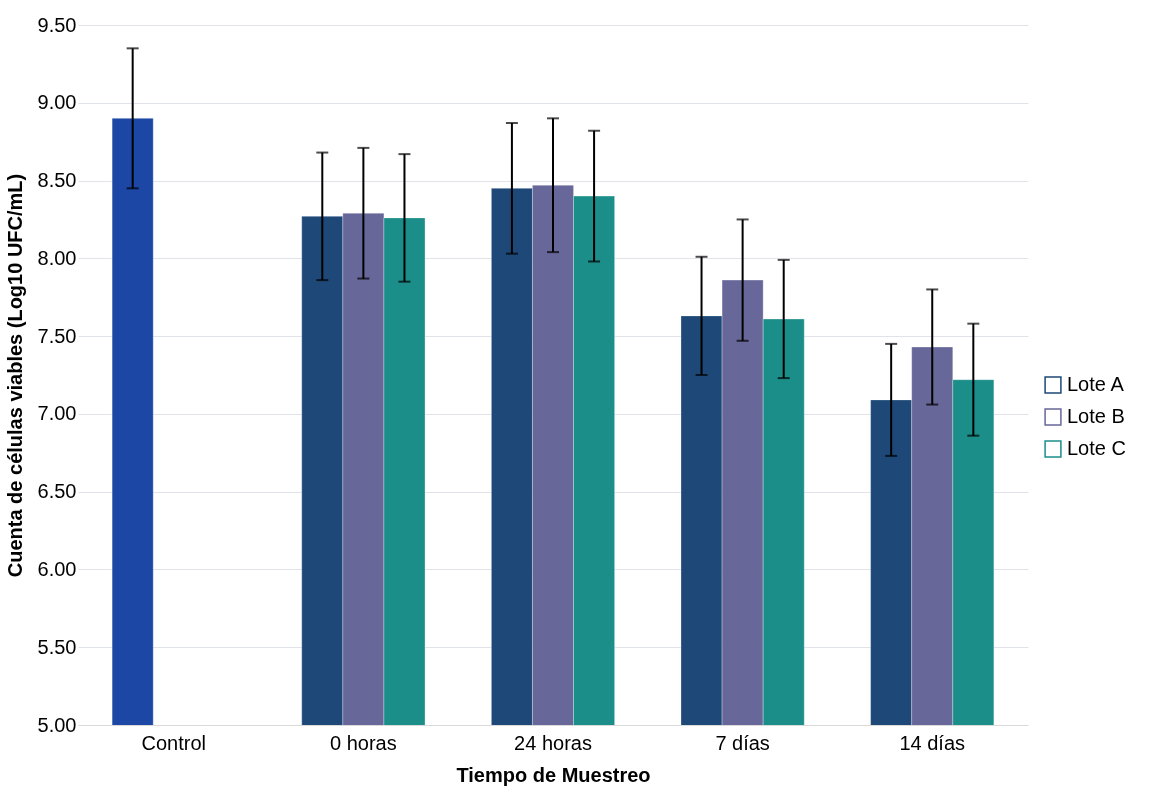  I want to click on y-tick-label: 7.00, so click(57, 413).